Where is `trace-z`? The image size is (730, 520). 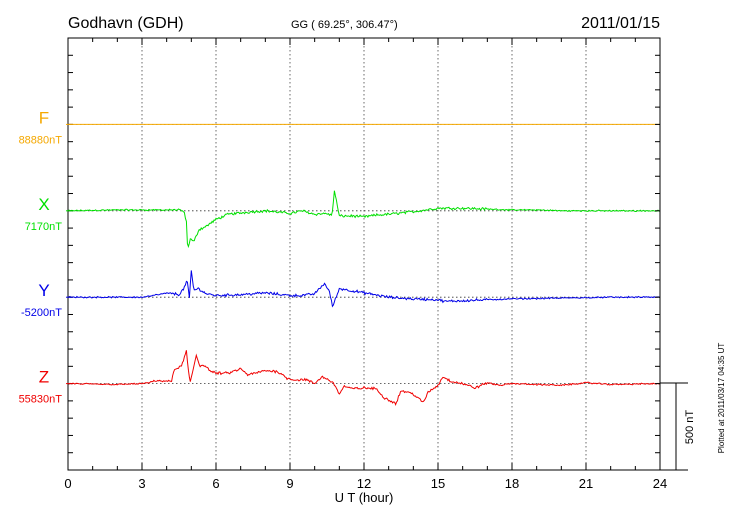
trace-z is located at coordinates (364, 378).